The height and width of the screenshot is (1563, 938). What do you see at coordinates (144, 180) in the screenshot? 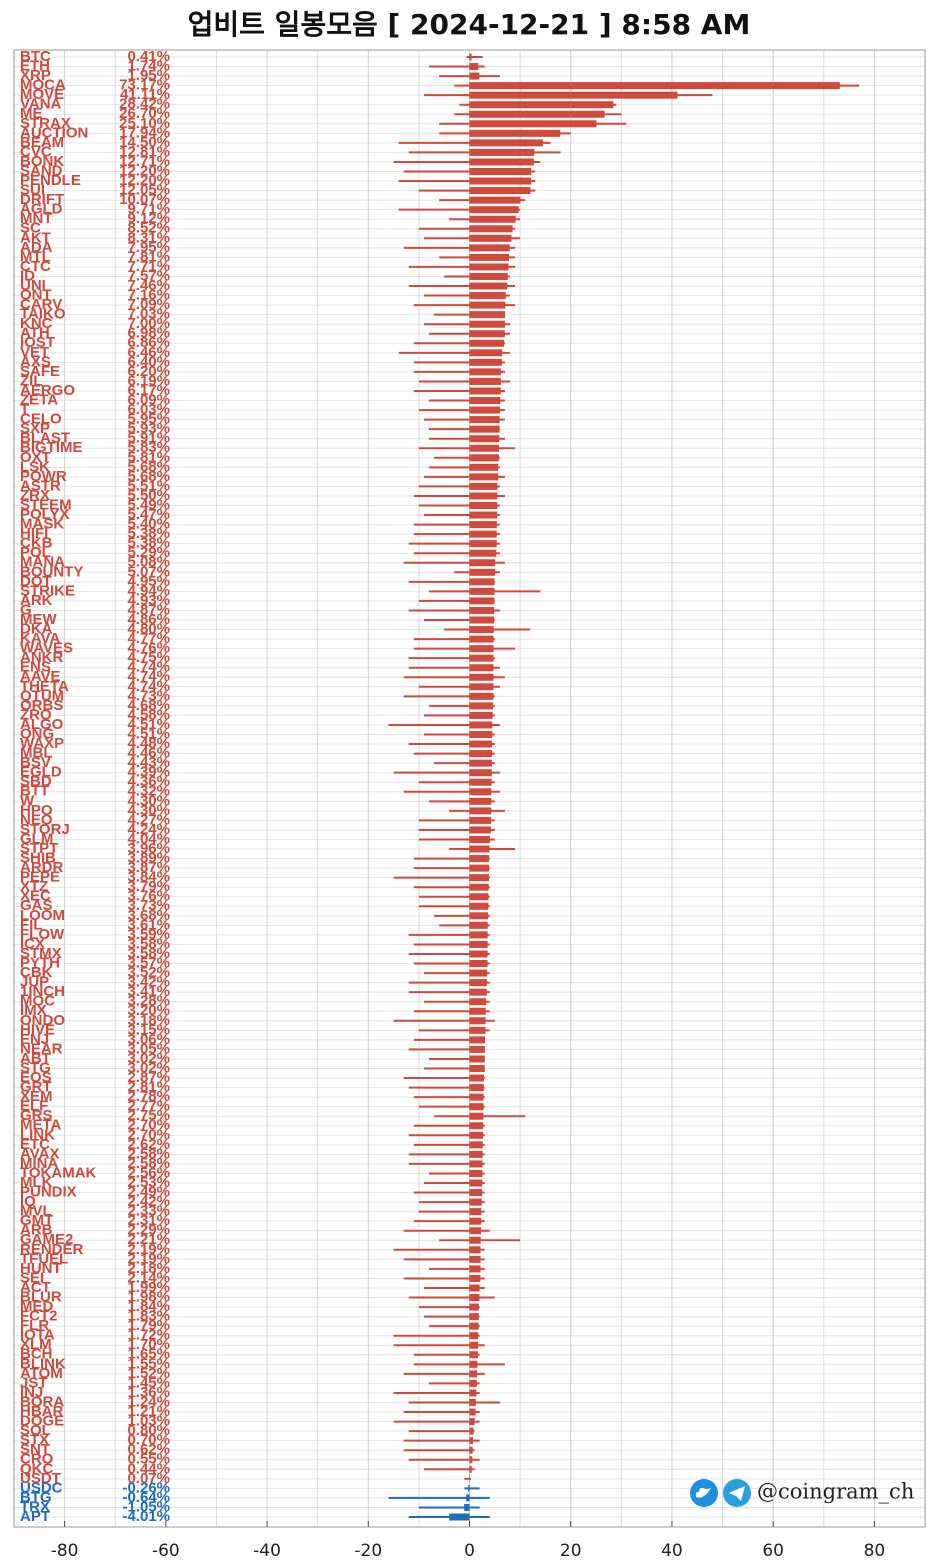
I see `value-label: 12.20%` at bounding box center [144, 180].